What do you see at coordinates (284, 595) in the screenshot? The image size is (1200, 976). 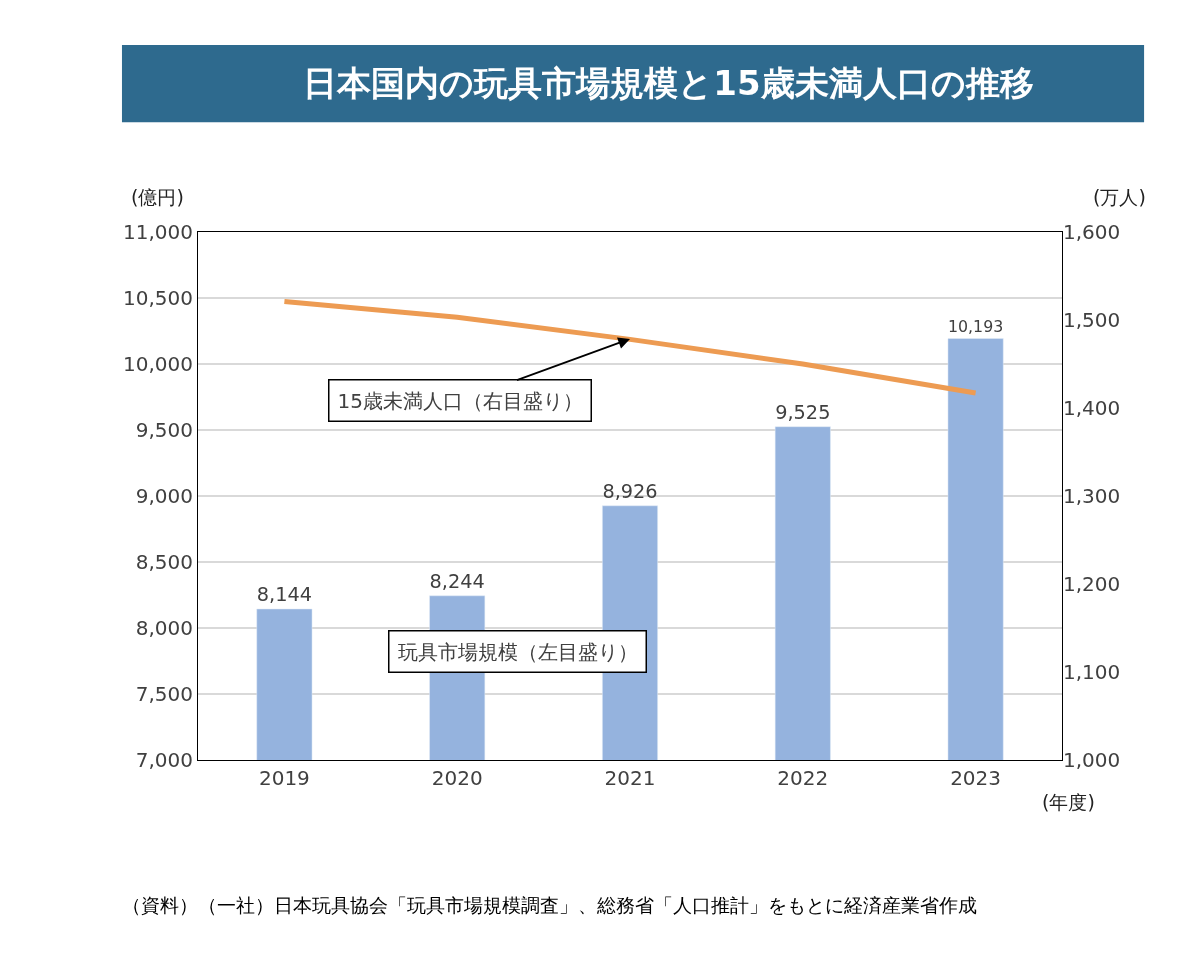 I see `data-label: 8,144` at bounding box center [284, 595].